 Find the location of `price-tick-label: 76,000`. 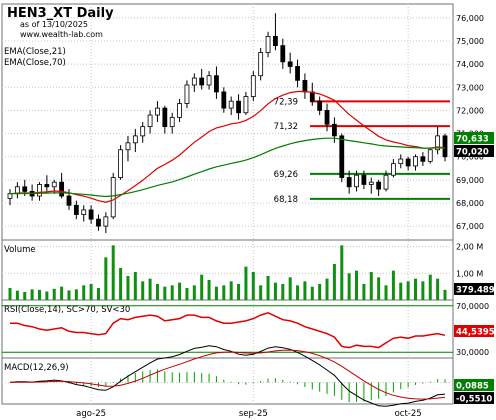

price-tick-label: 76,000 is located at coordinates (470, 18).